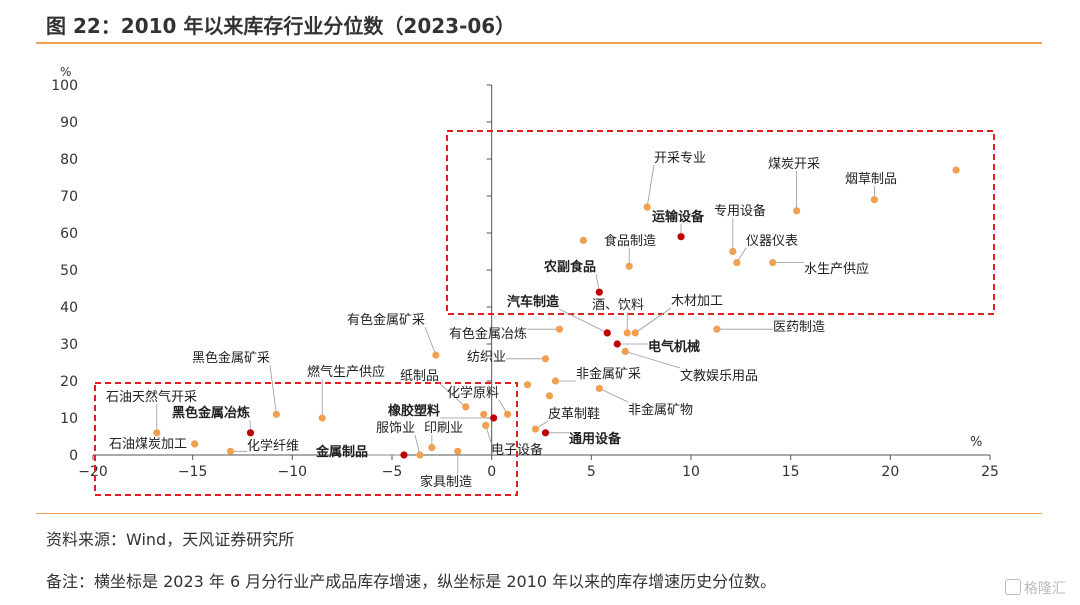 The height and width of the screenshot is (605, 1080). What do you see at coordinates (608, 374) in the screenshot?
I see `point-label: 非金属矿采` at bounding box center [608, 374].